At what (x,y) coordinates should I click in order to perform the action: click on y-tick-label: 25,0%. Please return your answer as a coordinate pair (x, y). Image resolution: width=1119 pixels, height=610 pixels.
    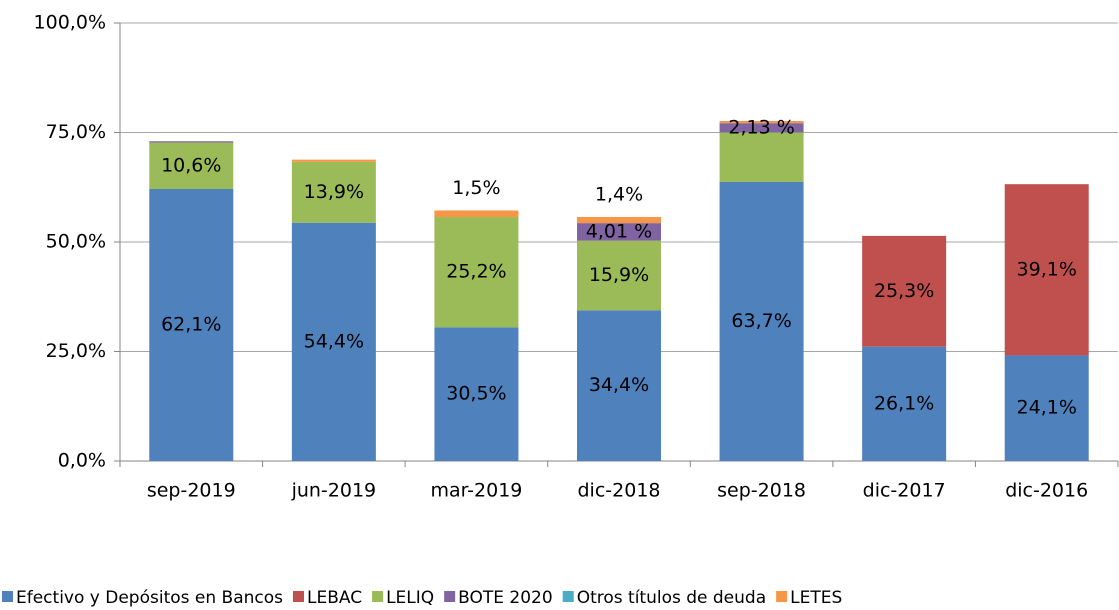
    Looking at the image, I should click on (76, 351).